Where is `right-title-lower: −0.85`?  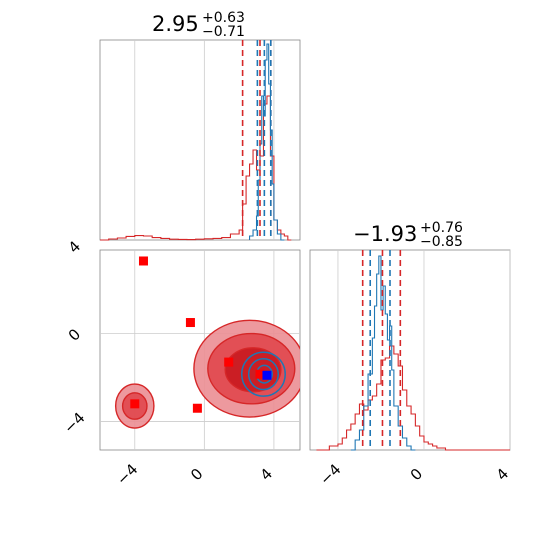 right-title-lower: −0.85 is located at coordinates (441, 242).